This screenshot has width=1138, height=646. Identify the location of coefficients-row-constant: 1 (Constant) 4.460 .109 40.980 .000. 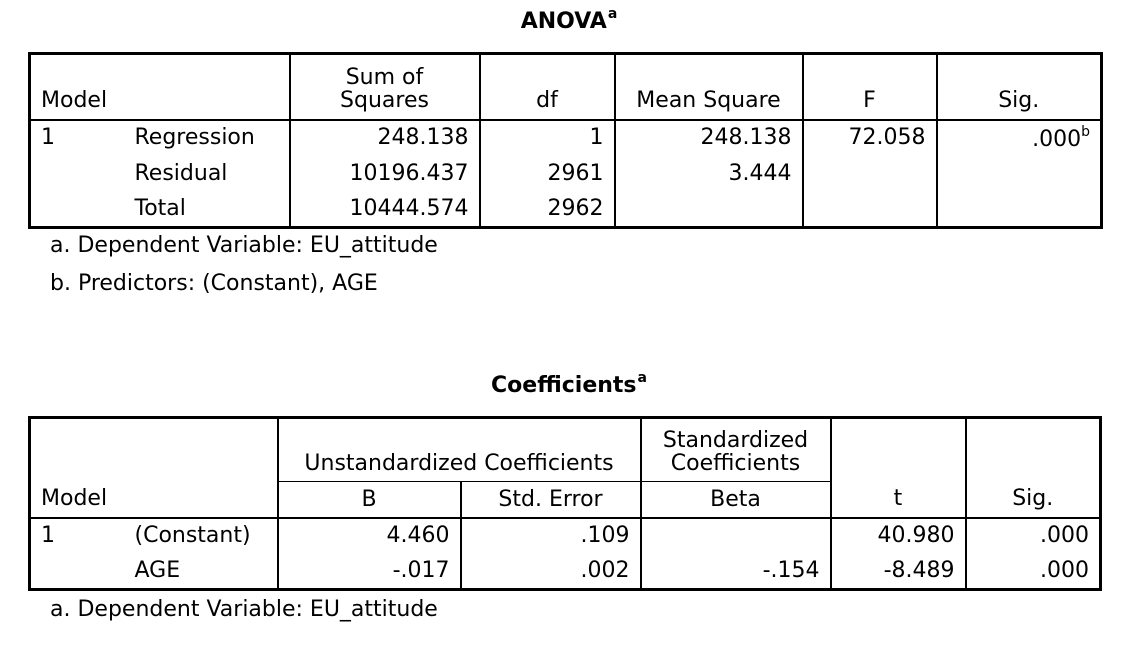
(565, 535).